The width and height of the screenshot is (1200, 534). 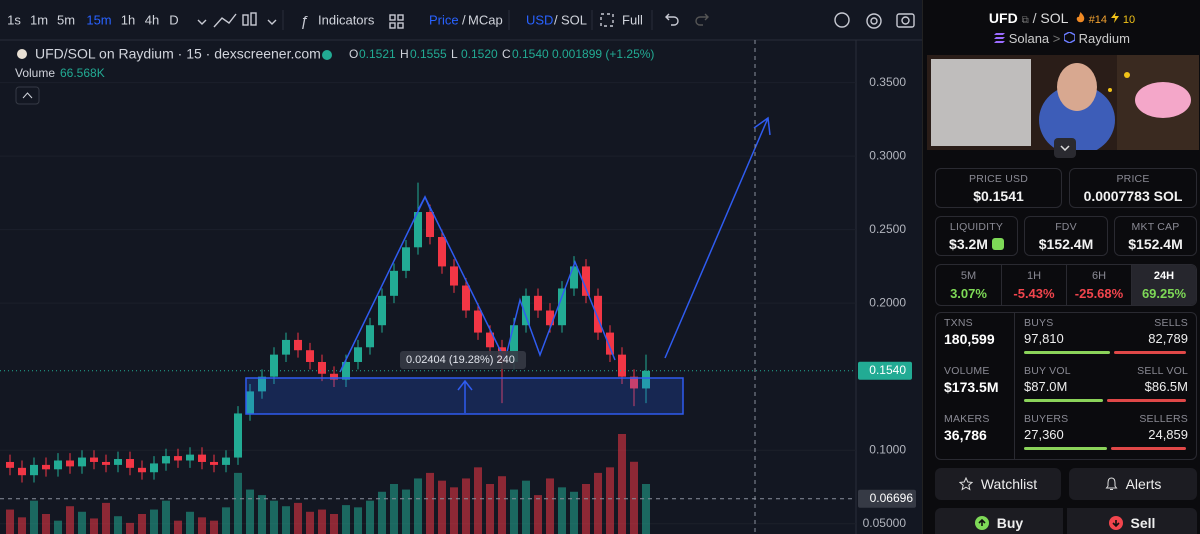 I want to click on buy-value: 97,810, so click(x=1044, y=338).